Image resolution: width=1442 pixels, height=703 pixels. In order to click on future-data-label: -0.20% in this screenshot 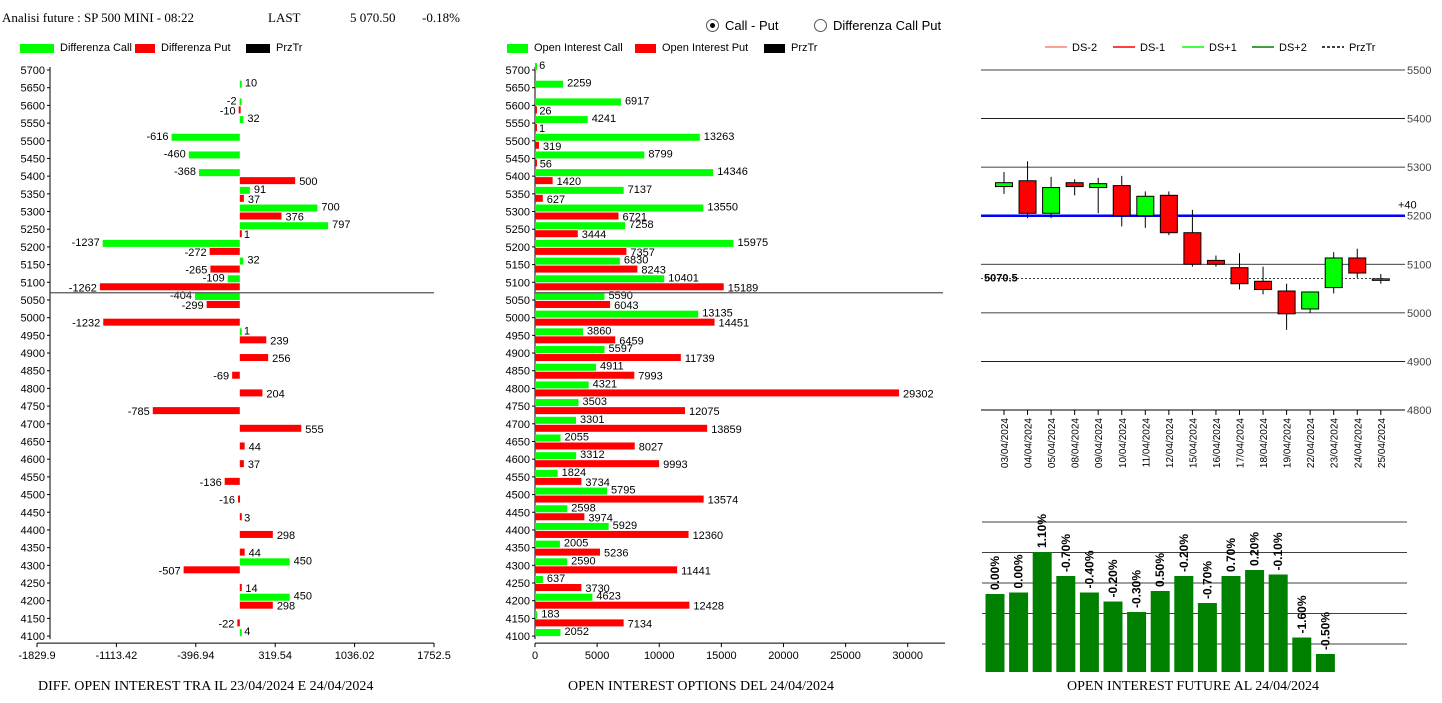, I will do `click(1184, 553)`.